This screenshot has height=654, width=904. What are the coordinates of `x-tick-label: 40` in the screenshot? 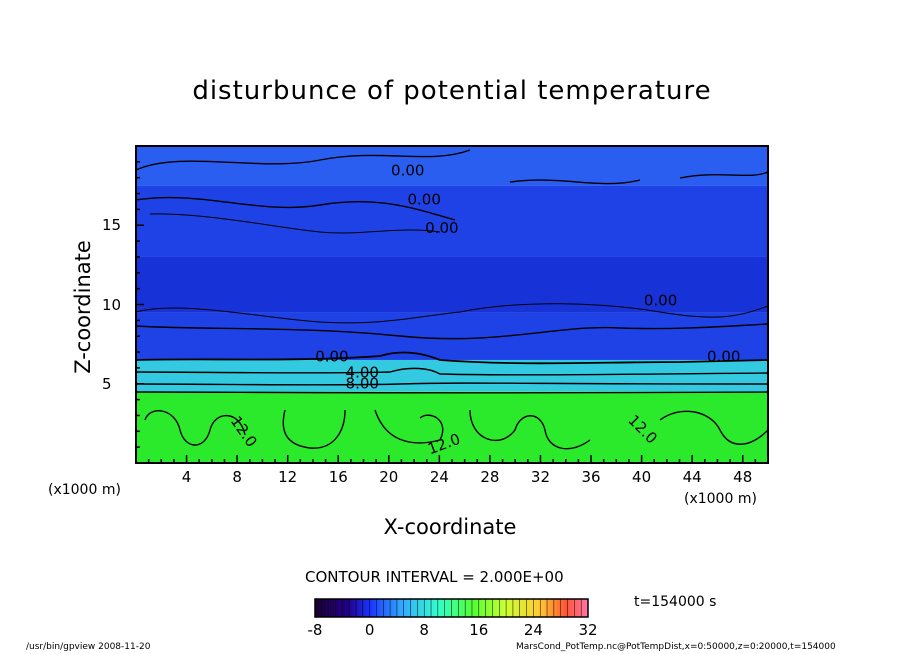 It's located at (642, 477).